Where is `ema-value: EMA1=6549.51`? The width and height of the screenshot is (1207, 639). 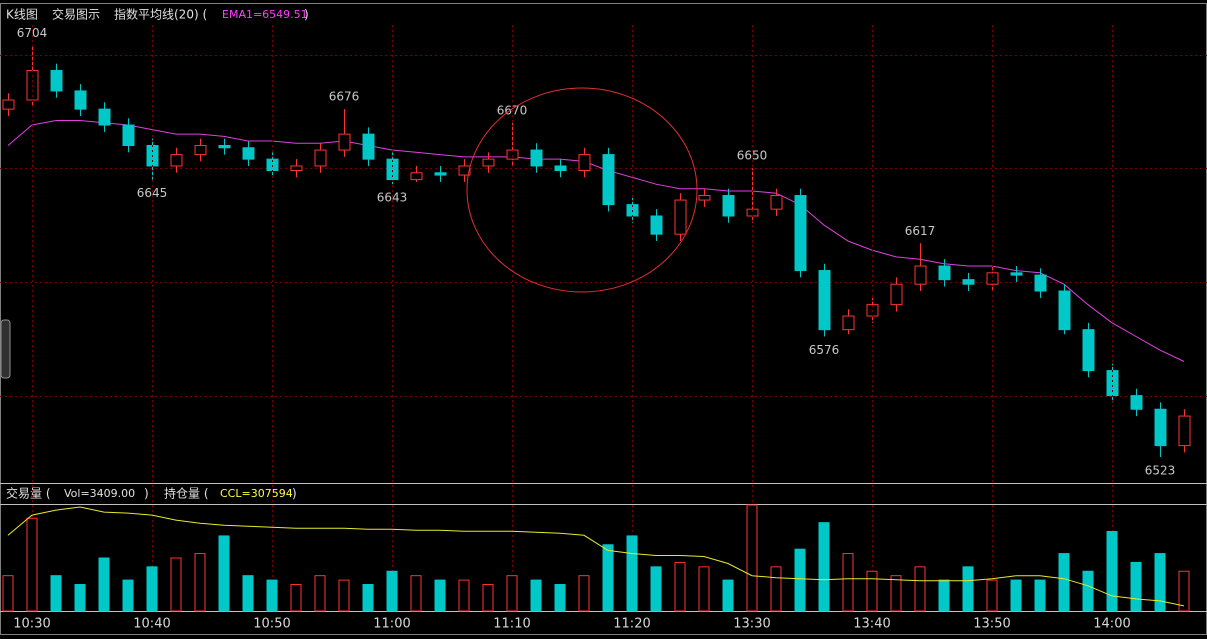
ema-value: EMA1=6549.51 is located at coordinates (265, 14).